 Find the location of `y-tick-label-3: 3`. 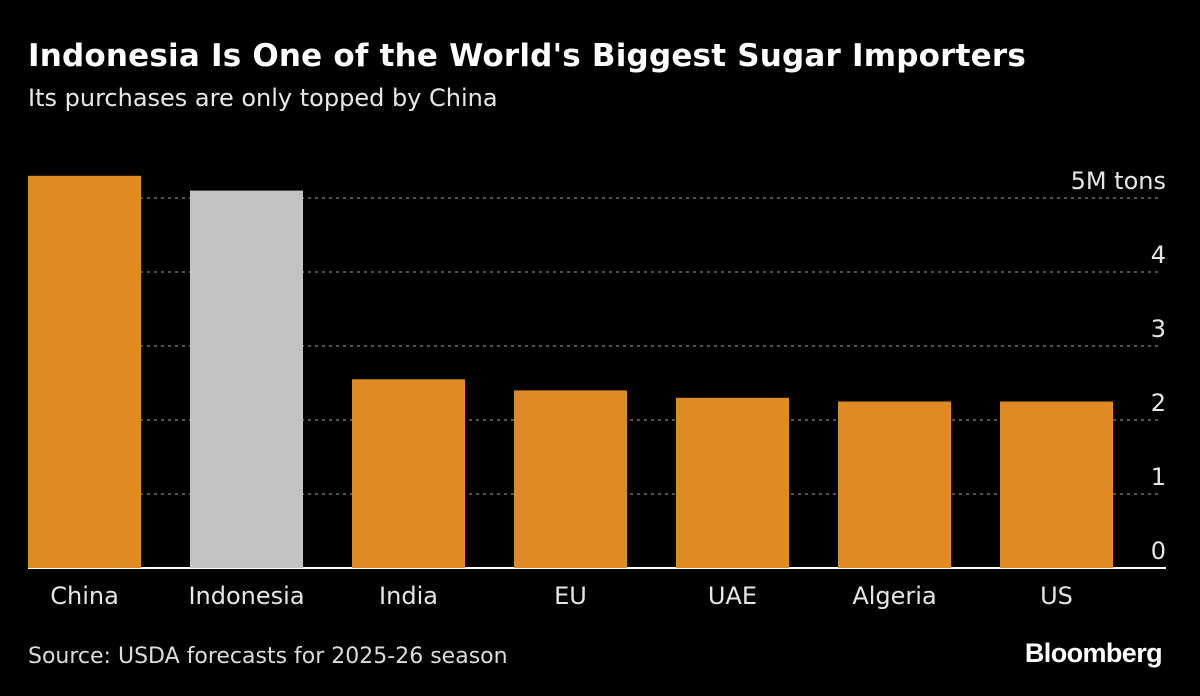

y-tick-label-3: 3 is located at coordinates (1158, 329).